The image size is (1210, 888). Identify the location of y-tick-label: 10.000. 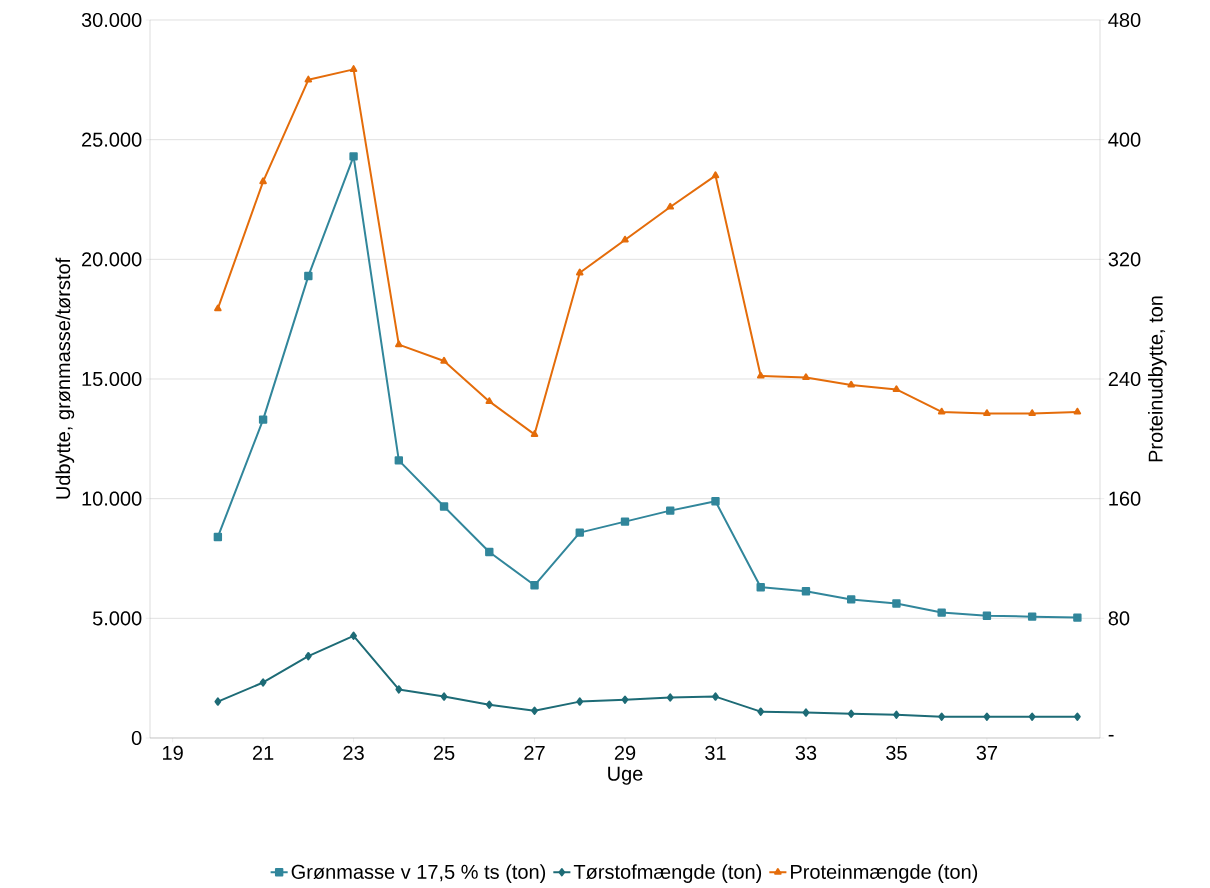
(112, 498).